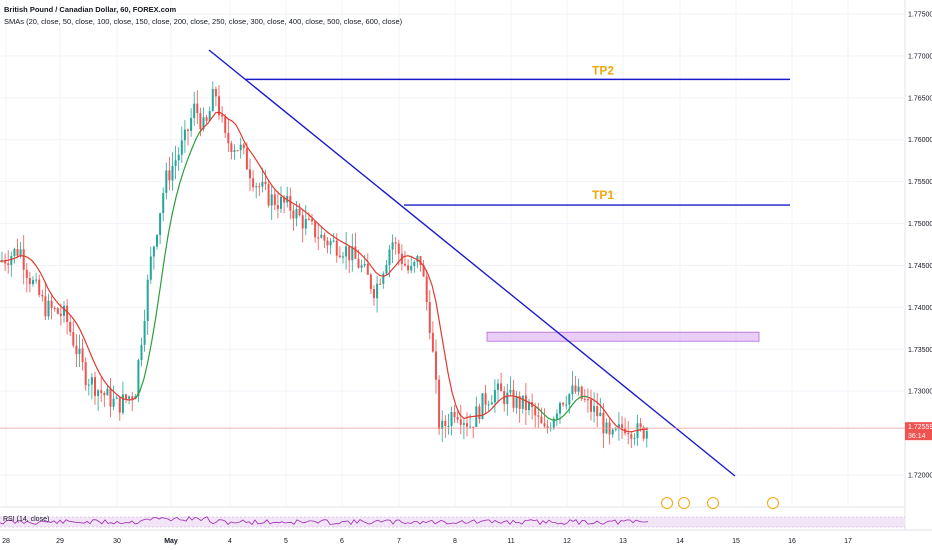  Describe the element at coordinates (920, 266) in the screenshot. I see `price-axis-tick: 1.74500` at that location.